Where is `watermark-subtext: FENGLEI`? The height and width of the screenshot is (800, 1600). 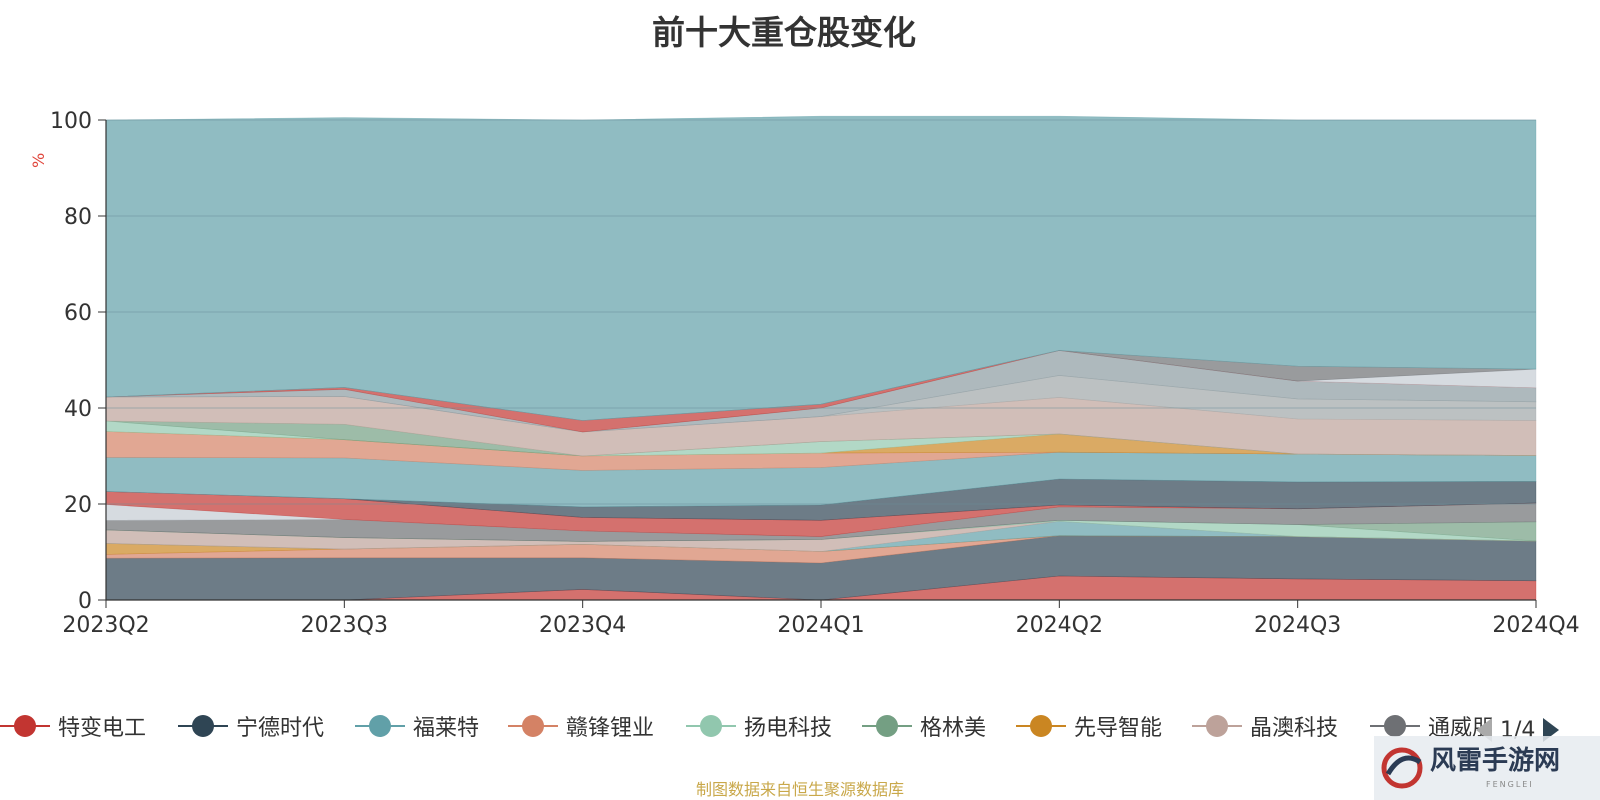 watermark-subtext: FENGLEI is located at coordinates (1510, 784).